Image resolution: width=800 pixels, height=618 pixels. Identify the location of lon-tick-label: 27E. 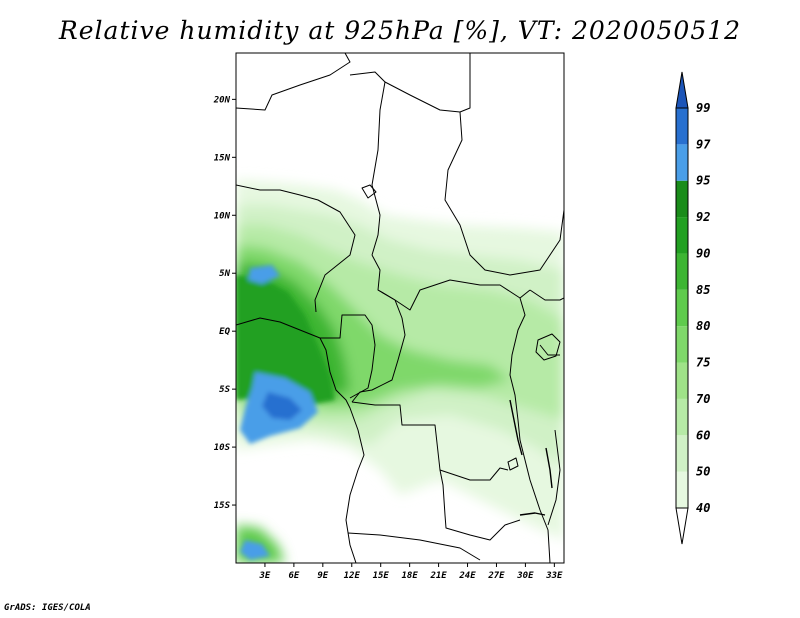
(496, 576).